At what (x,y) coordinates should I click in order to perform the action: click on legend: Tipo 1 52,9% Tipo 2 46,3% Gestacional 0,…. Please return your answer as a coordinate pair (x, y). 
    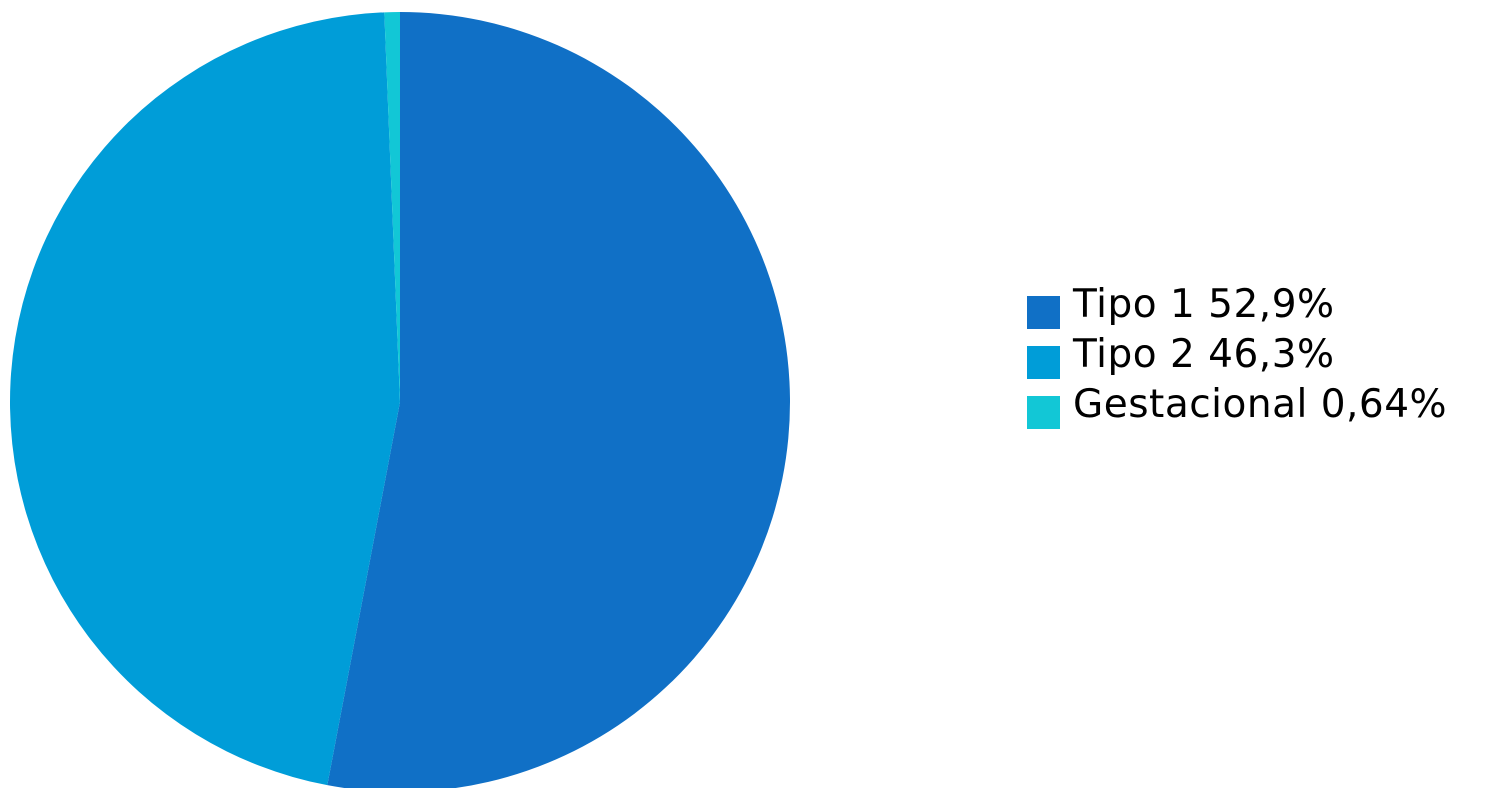
    Looking at the image, I should click on (1237, 357).